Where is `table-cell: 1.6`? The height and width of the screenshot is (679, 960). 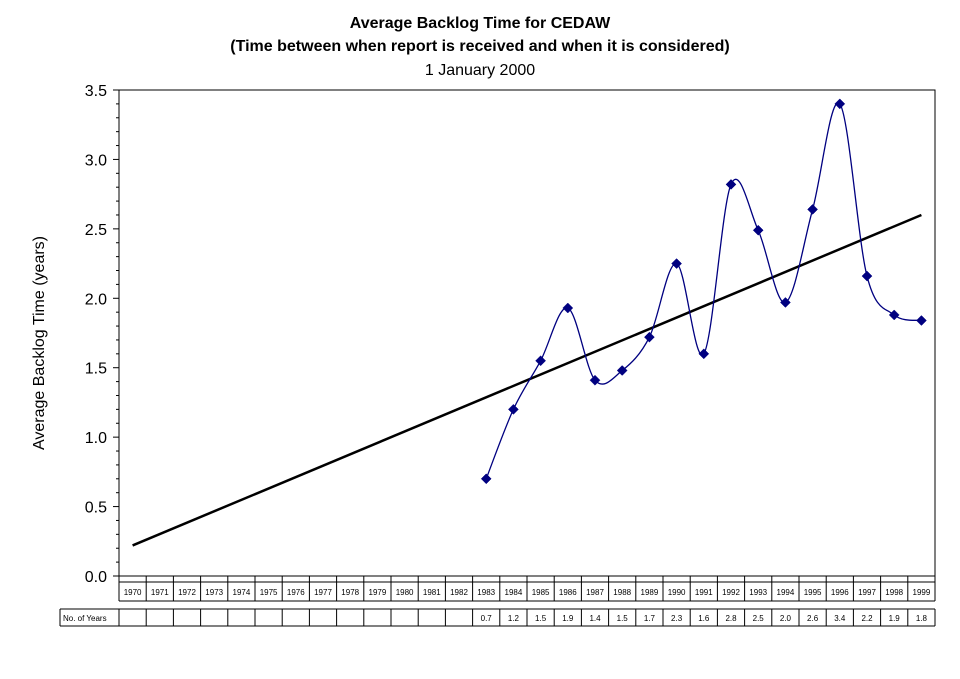
table-cell: 1.6 is located at coordinates (704, 618).